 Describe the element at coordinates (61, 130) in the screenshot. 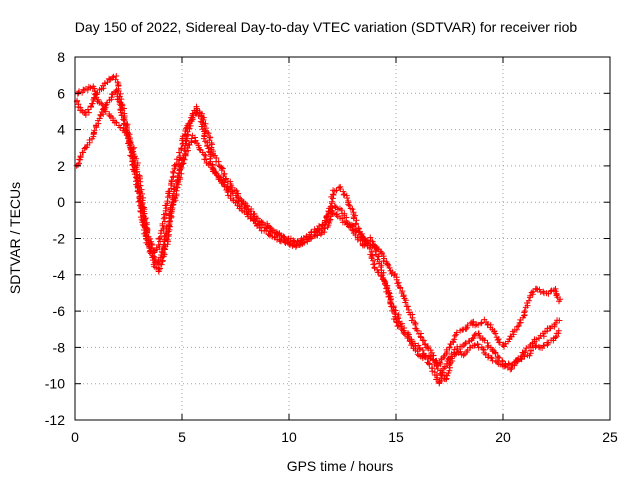

I see `y-tick-label: 4` at that location.